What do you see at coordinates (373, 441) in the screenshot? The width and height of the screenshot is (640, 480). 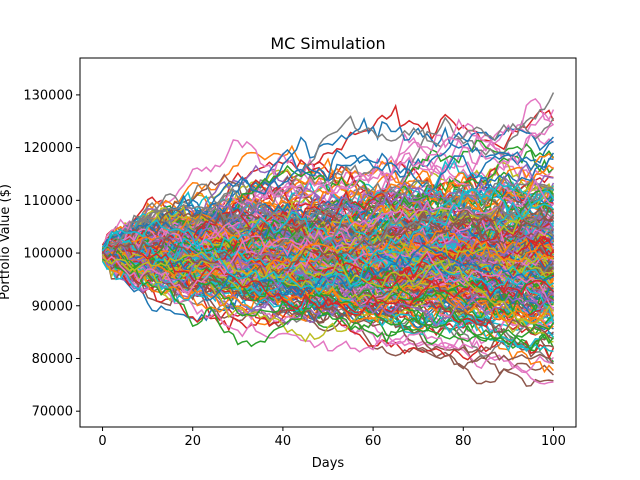 I see `x-tick-label: 60` at bounding box center [373, 441].